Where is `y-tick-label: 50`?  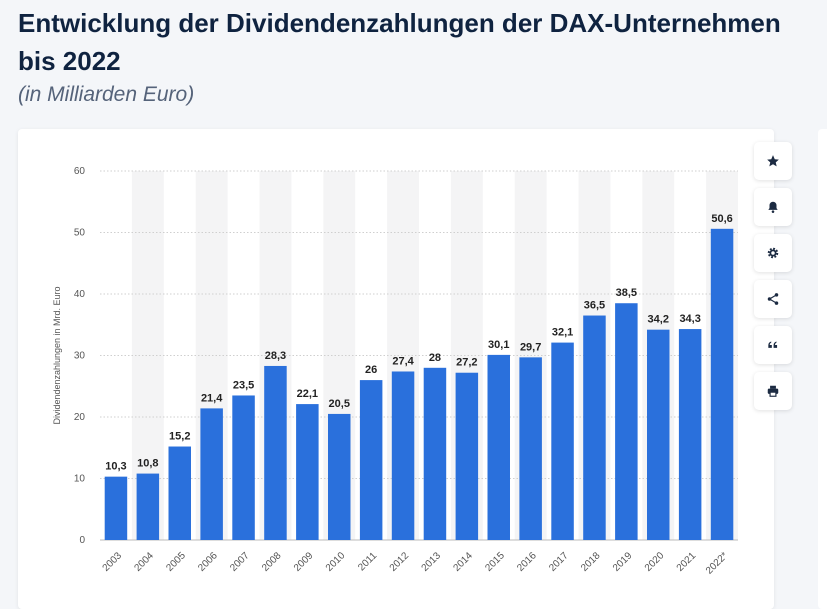 y-tick-label: 50 is located at coordinates (80, 233).